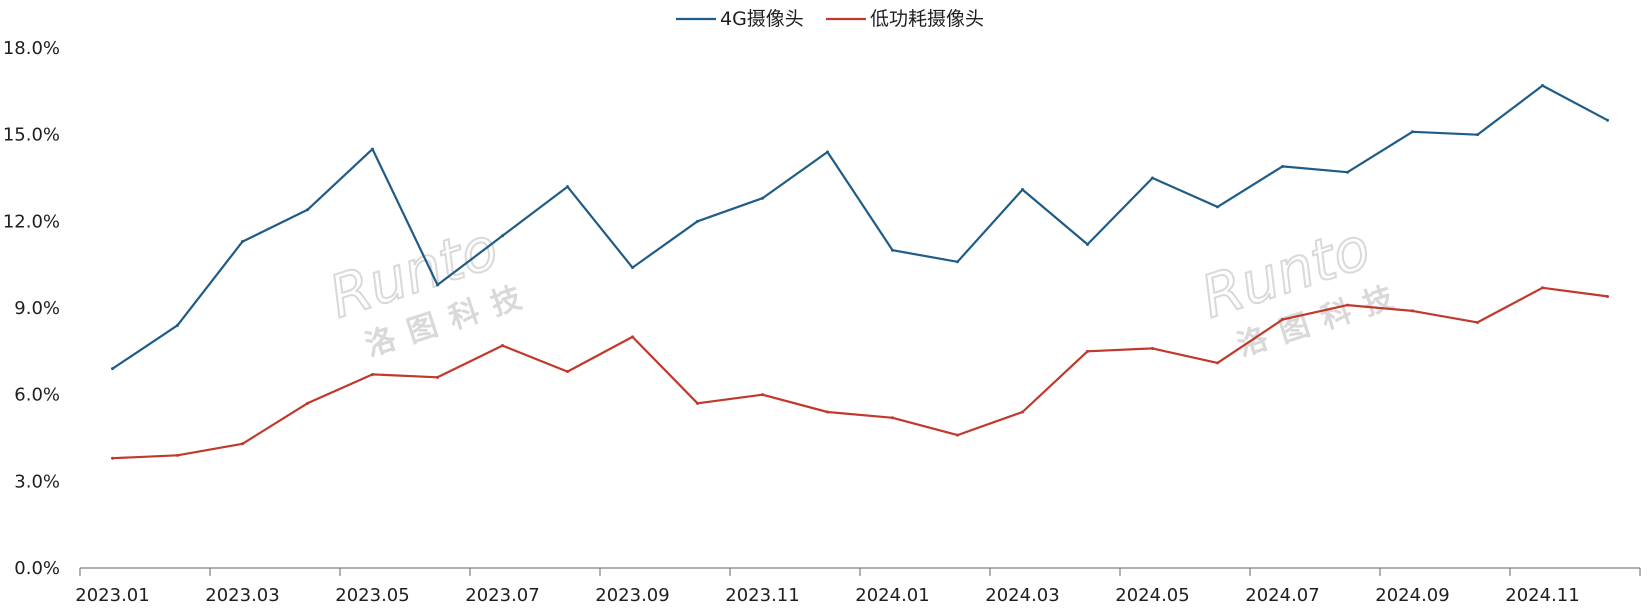 The height and width of the screenshot is (611, 1652). What do you see at coordinates (1282, 595) in the screenshot?
I see `x-tick-label: 2024.07` at bounding box center [1282, 595].